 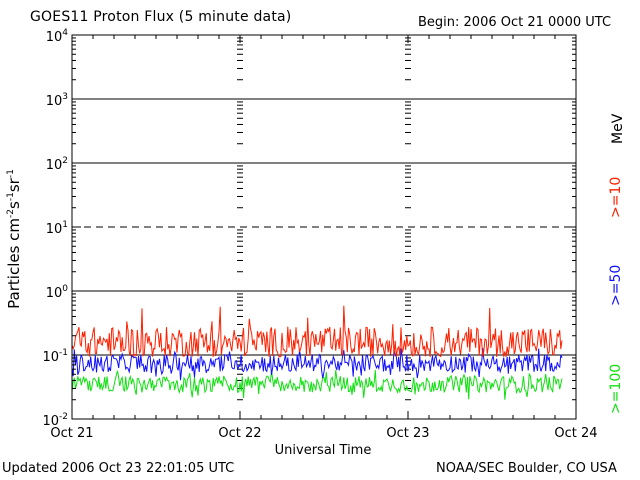 What do you see at coordinates (57, 164) in the screenshot?
I see `y-tick-label: 10²` at bounding box center [57, 164].